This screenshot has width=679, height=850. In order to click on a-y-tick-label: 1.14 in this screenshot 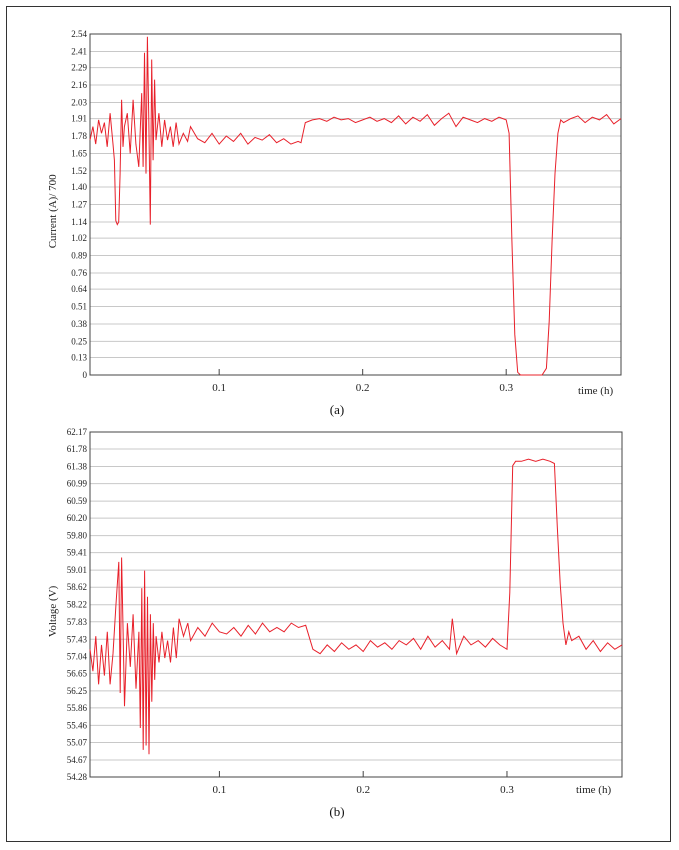, I will do `click(79, 222)`.